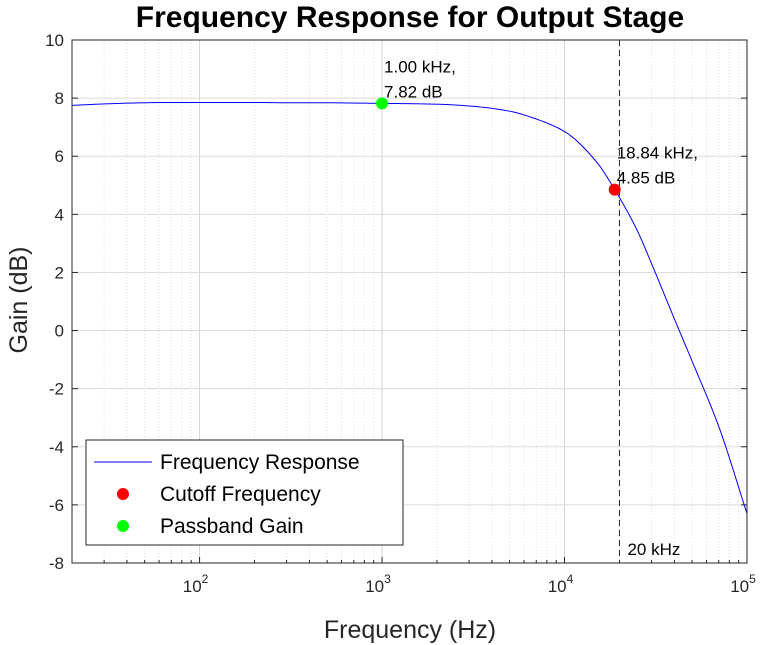 Image resolution: width=766 pixels, height=645 pixels. What do you see at coordinates (420, 66) in the screenshot?
I see `marker-label-line1: 1.00 kHz,` at bounding box center [420, 66].